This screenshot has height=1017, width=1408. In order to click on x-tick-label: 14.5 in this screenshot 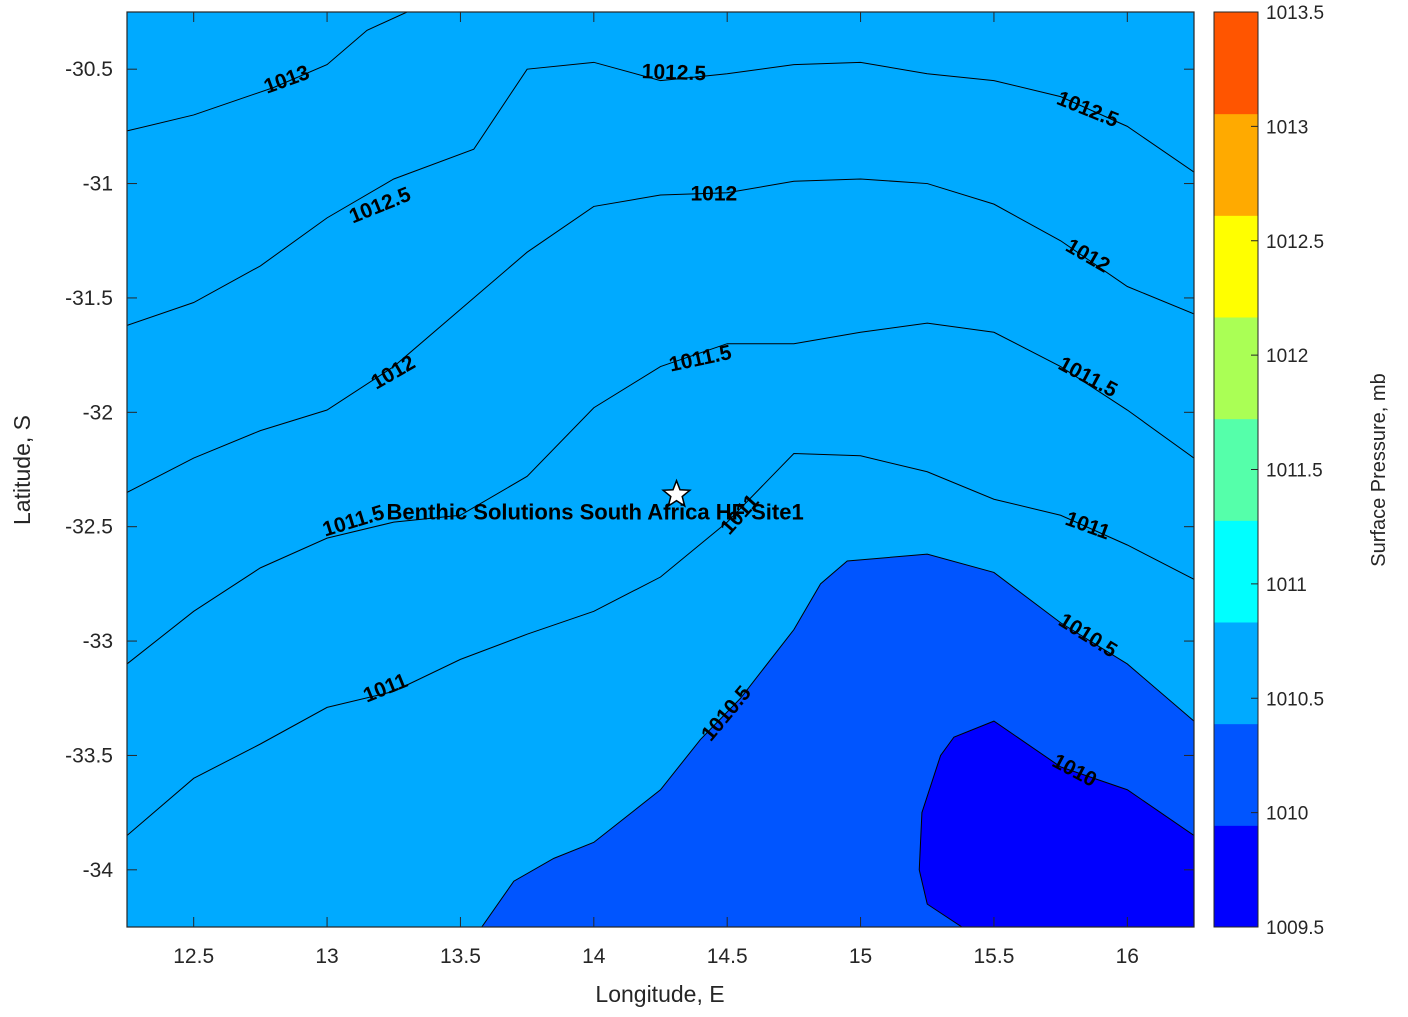, I will do `click(727, 956)`.